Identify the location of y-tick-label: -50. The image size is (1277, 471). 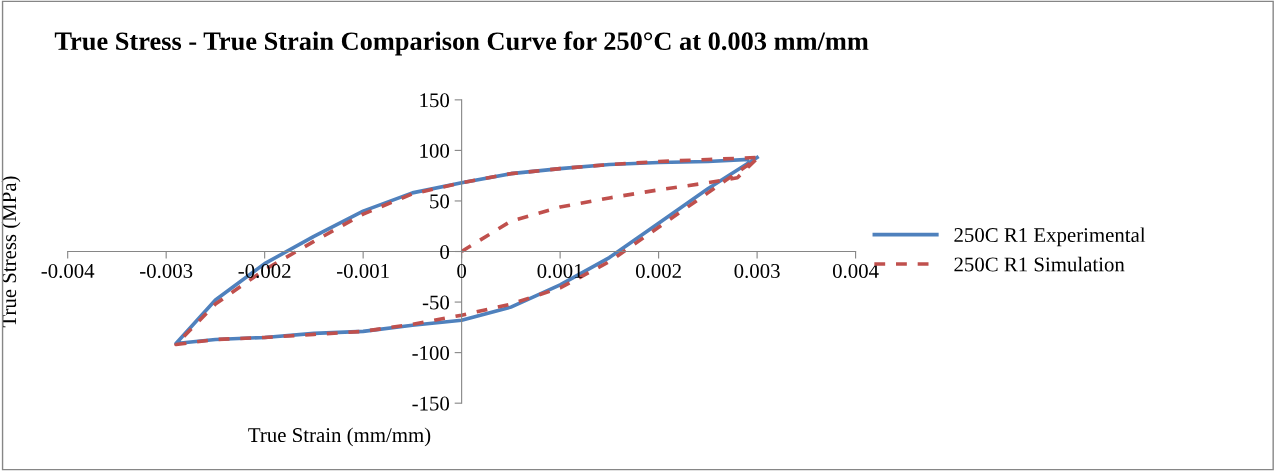
(436, 302).